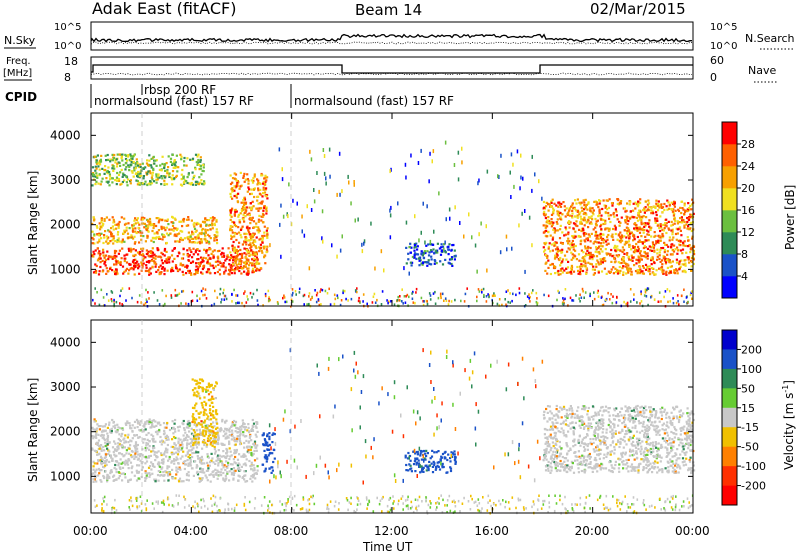 The image size is (800, 554). What do you see at coordinates (729, 221) in the screenshot?
I see `colorbar-cell` at bounding box center [729, 221].